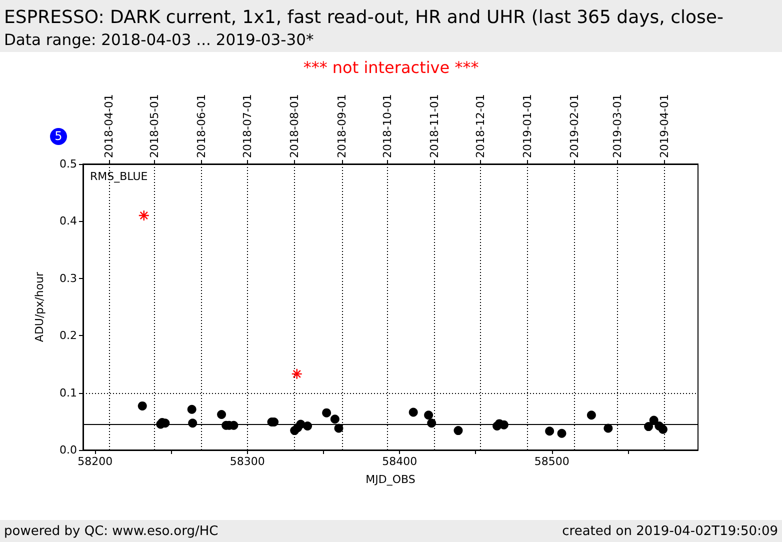 The image size is (782, 542). Describe the element at coordinates (68, 221) in the screenshot. I see `y-tick-label: 0.4` at that location.